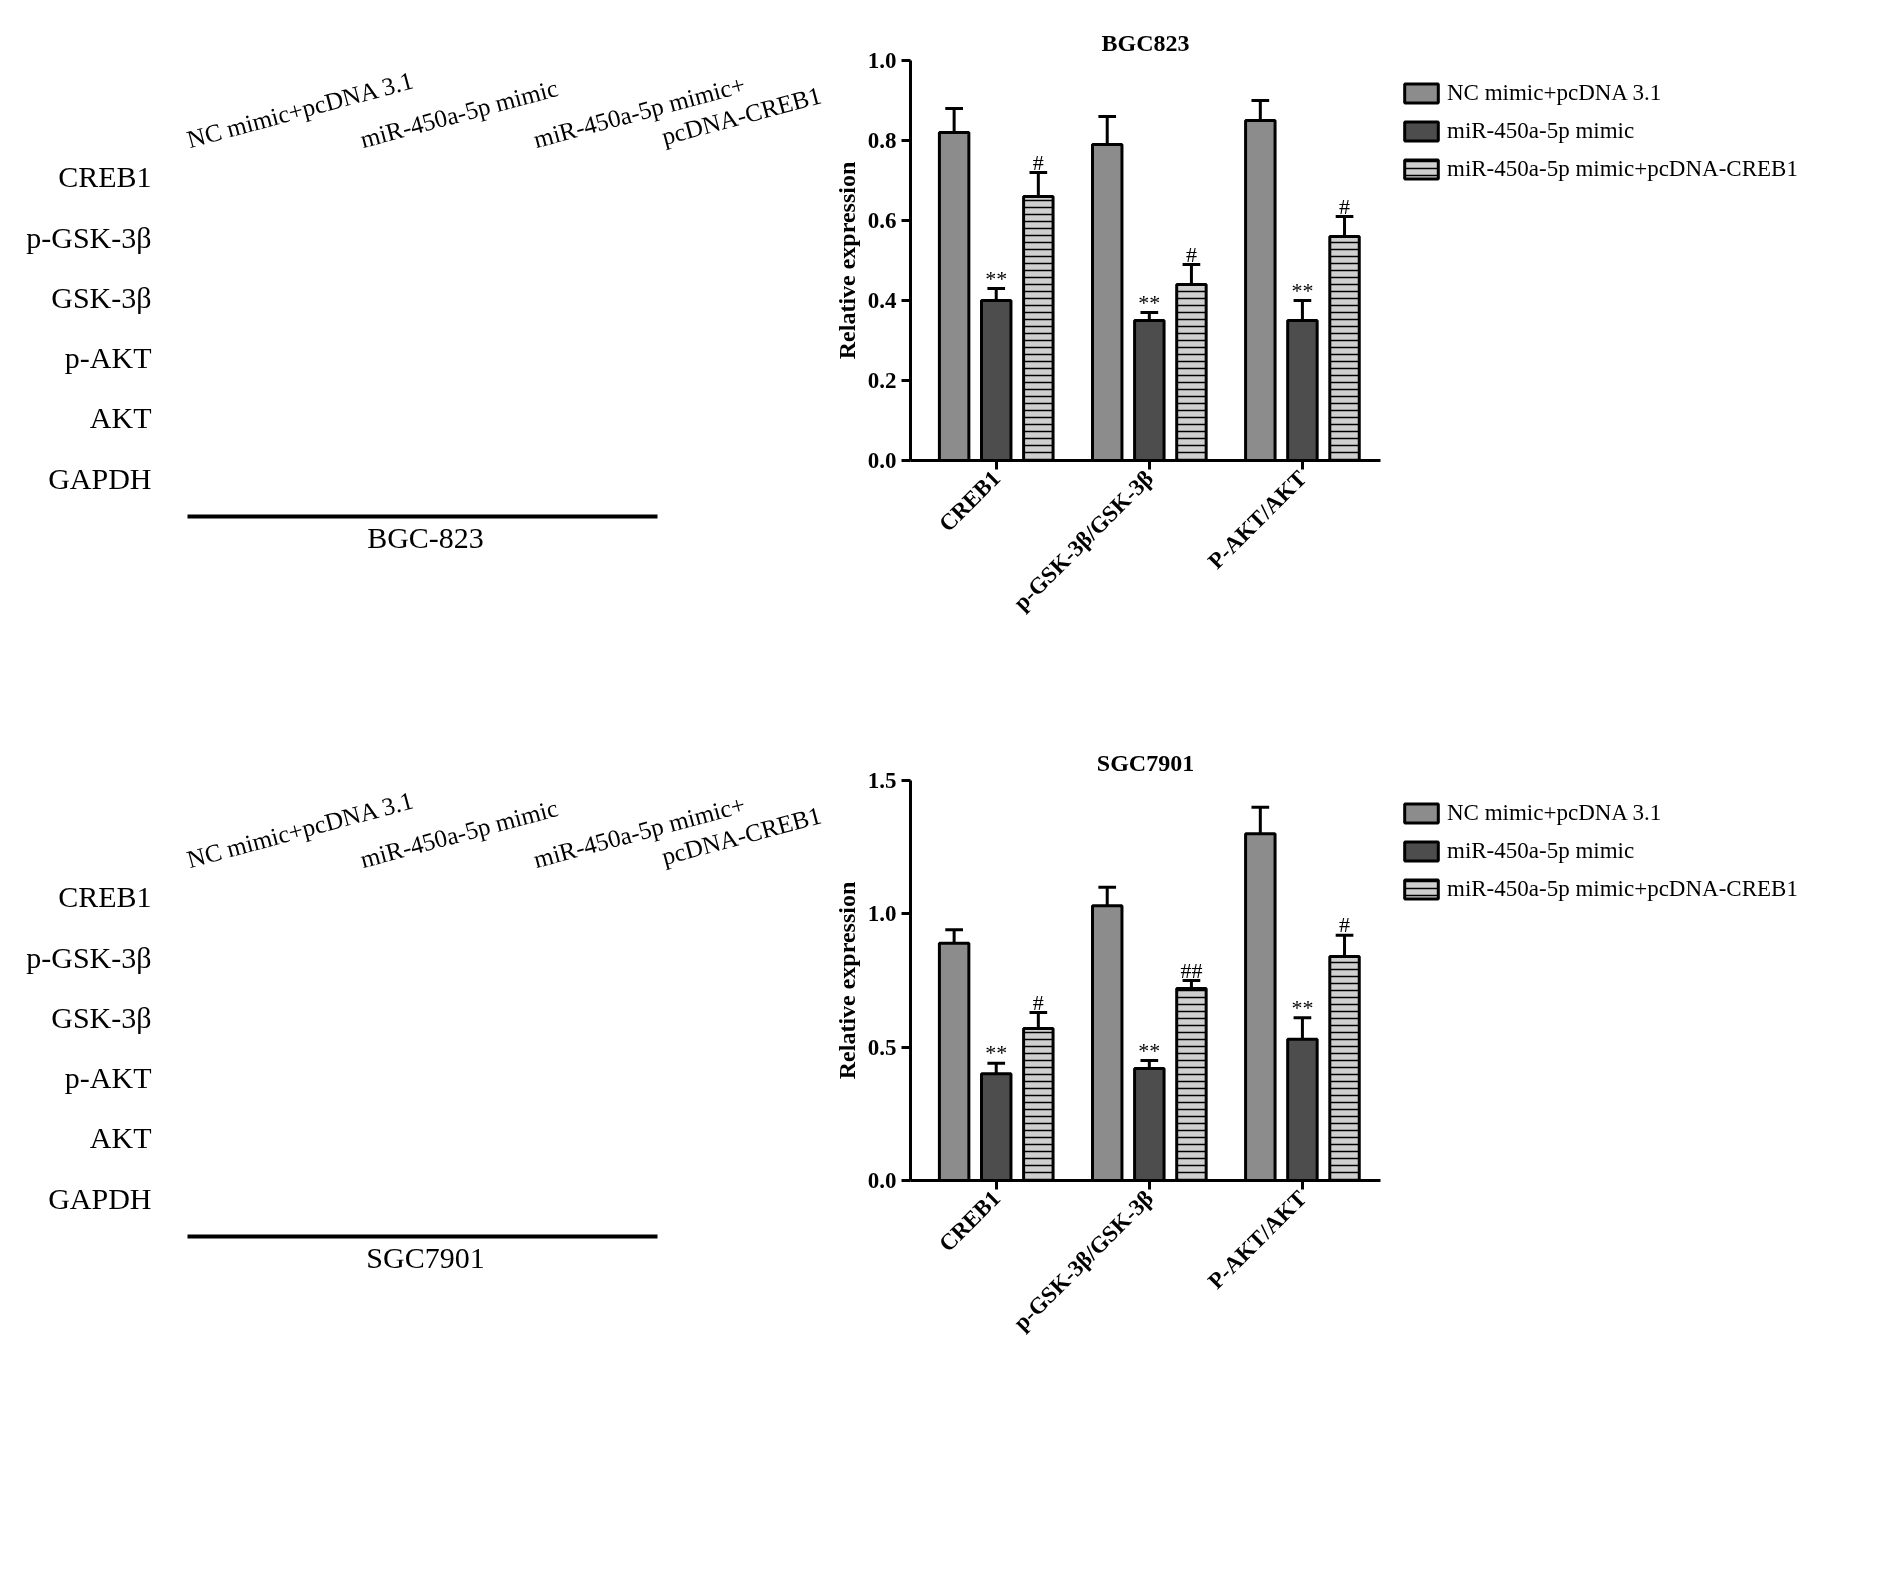 The width and height of the screenshot is (1890, 1570). Describe the element at coordinates (1145, 762) in the screenshot. I see `chart-title: SGC7901` at that location.